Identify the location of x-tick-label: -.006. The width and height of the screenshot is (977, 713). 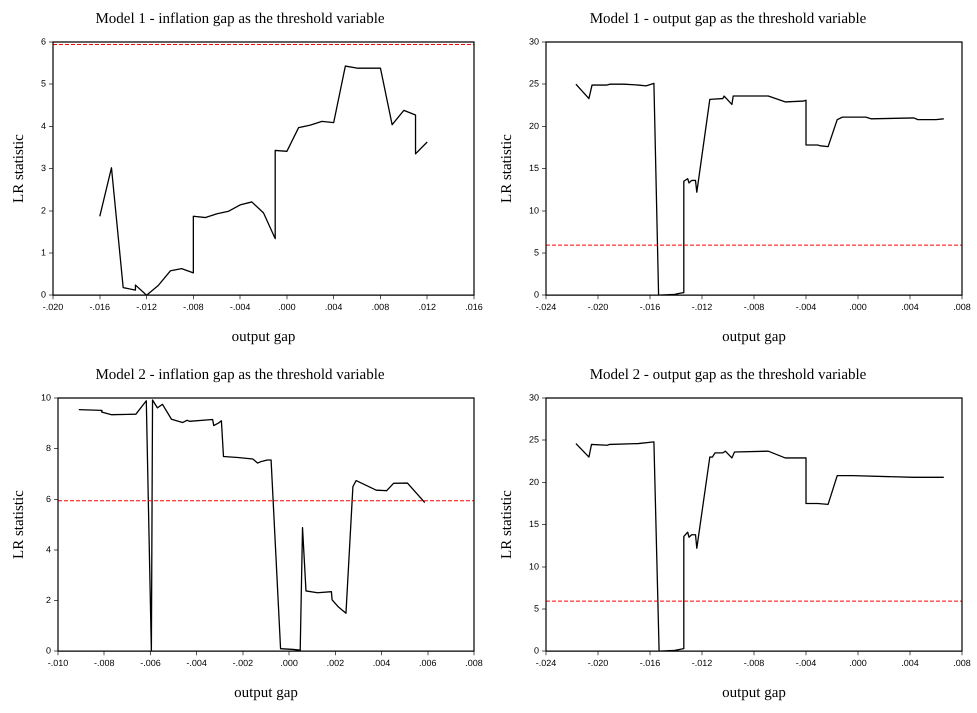
(150, 663).